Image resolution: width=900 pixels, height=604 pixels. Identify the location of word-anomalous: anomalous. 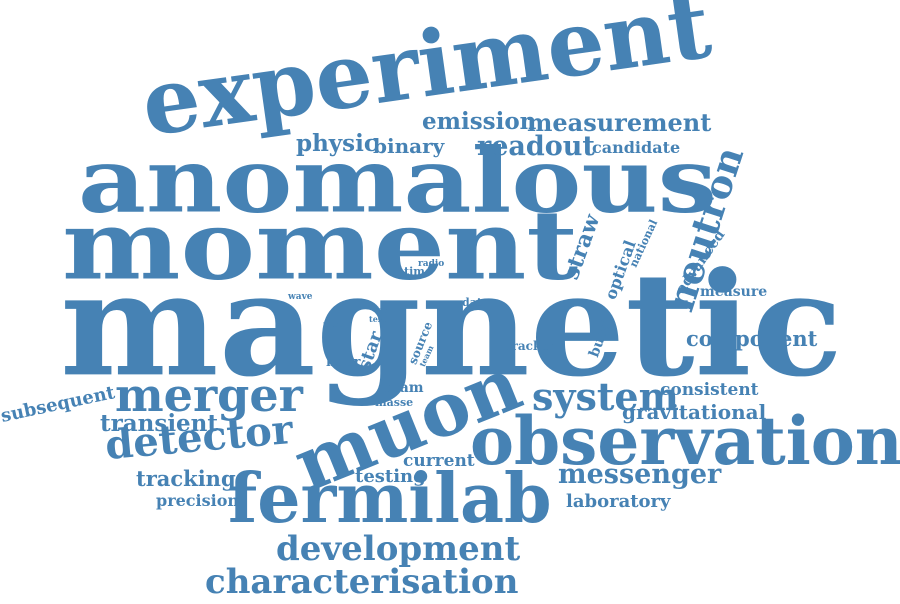
(397, 180).